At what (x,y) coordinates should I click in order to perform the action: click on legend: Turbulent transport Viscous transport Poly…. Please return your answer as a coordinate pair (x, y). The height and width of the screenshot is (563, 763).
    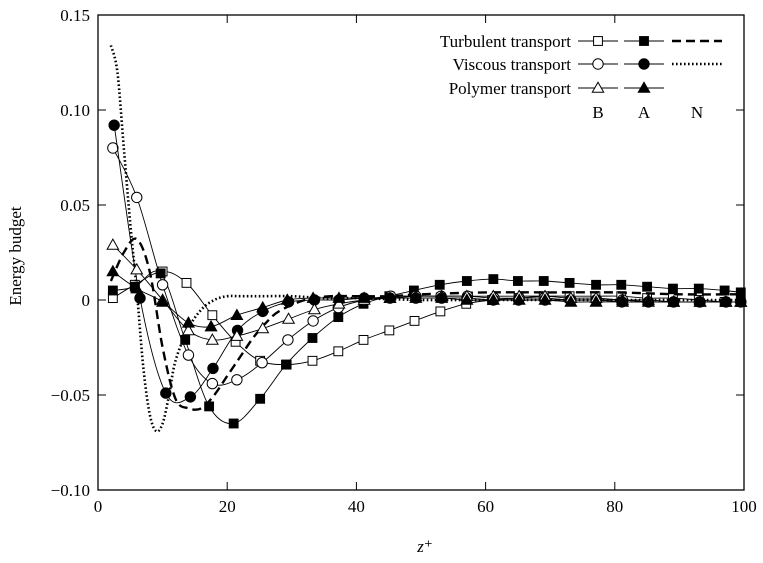
    Looking at the image, I should click on (581, 77).